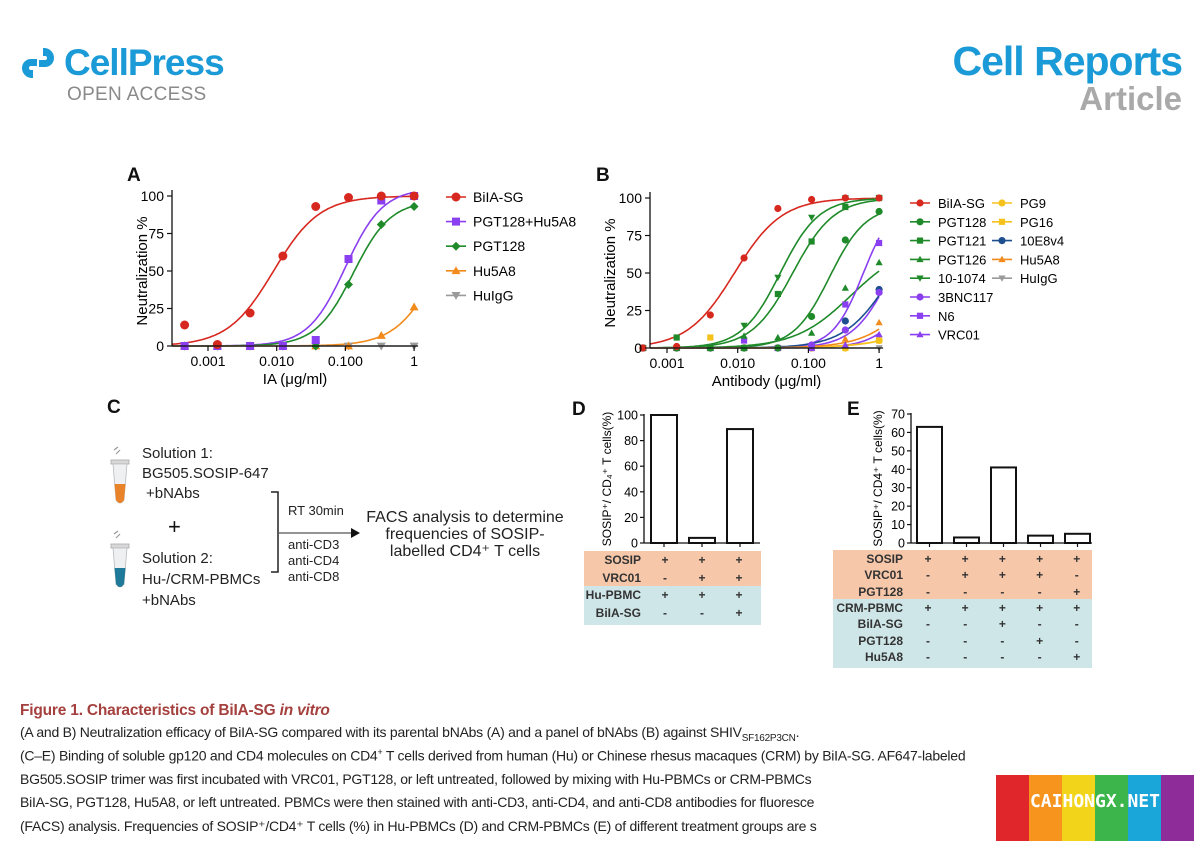  Describe the element at coordinates (314, 560) in the screenshot. I see `stain-cd4: anti-CD4` at that location.